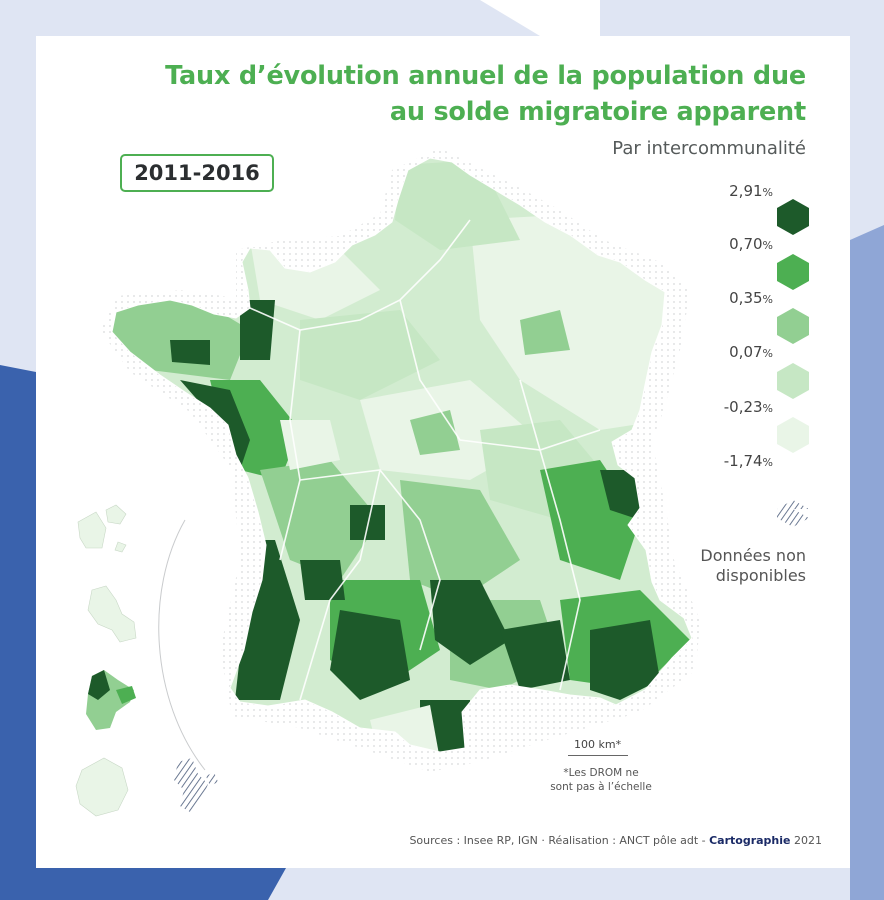 The width and height of the screenshot is (884, 900). I want to click on scale-bar, so click(598, 755).